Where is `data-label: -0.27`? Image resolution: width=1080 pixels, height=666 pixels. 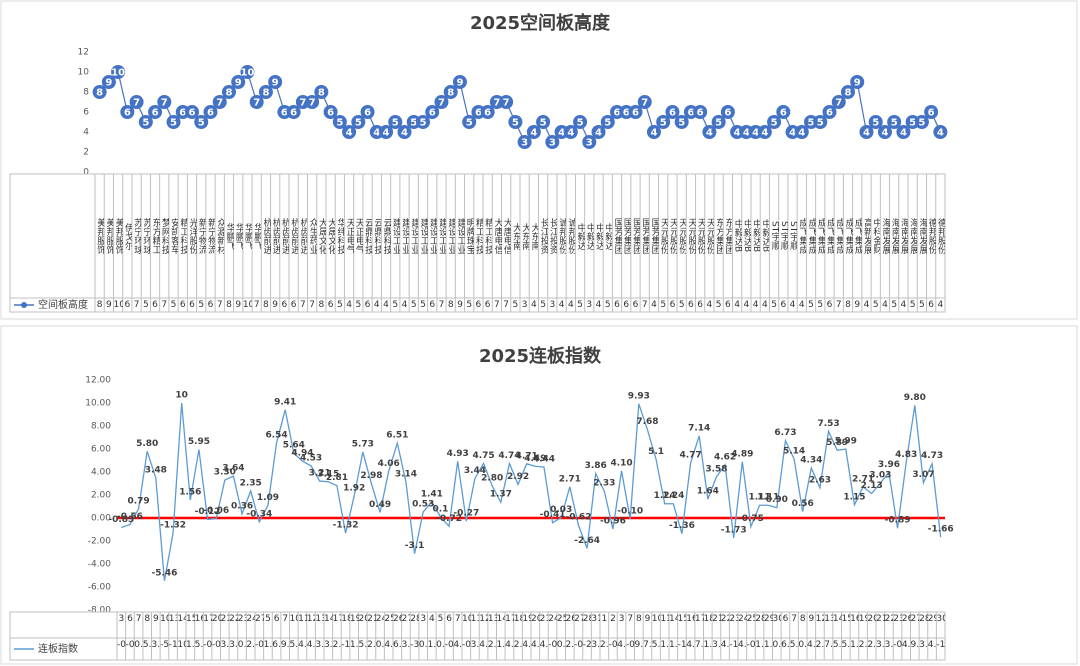 data-label: -0.27 is located at coordinates (466, 514).